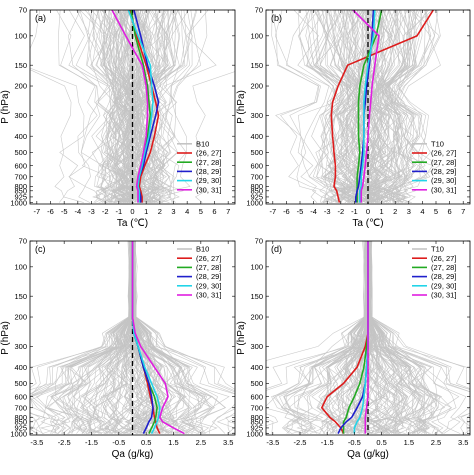  Describe the element at coordinates (20, 367) in the screenshot. I see `y-tick-label: 400` at that location.